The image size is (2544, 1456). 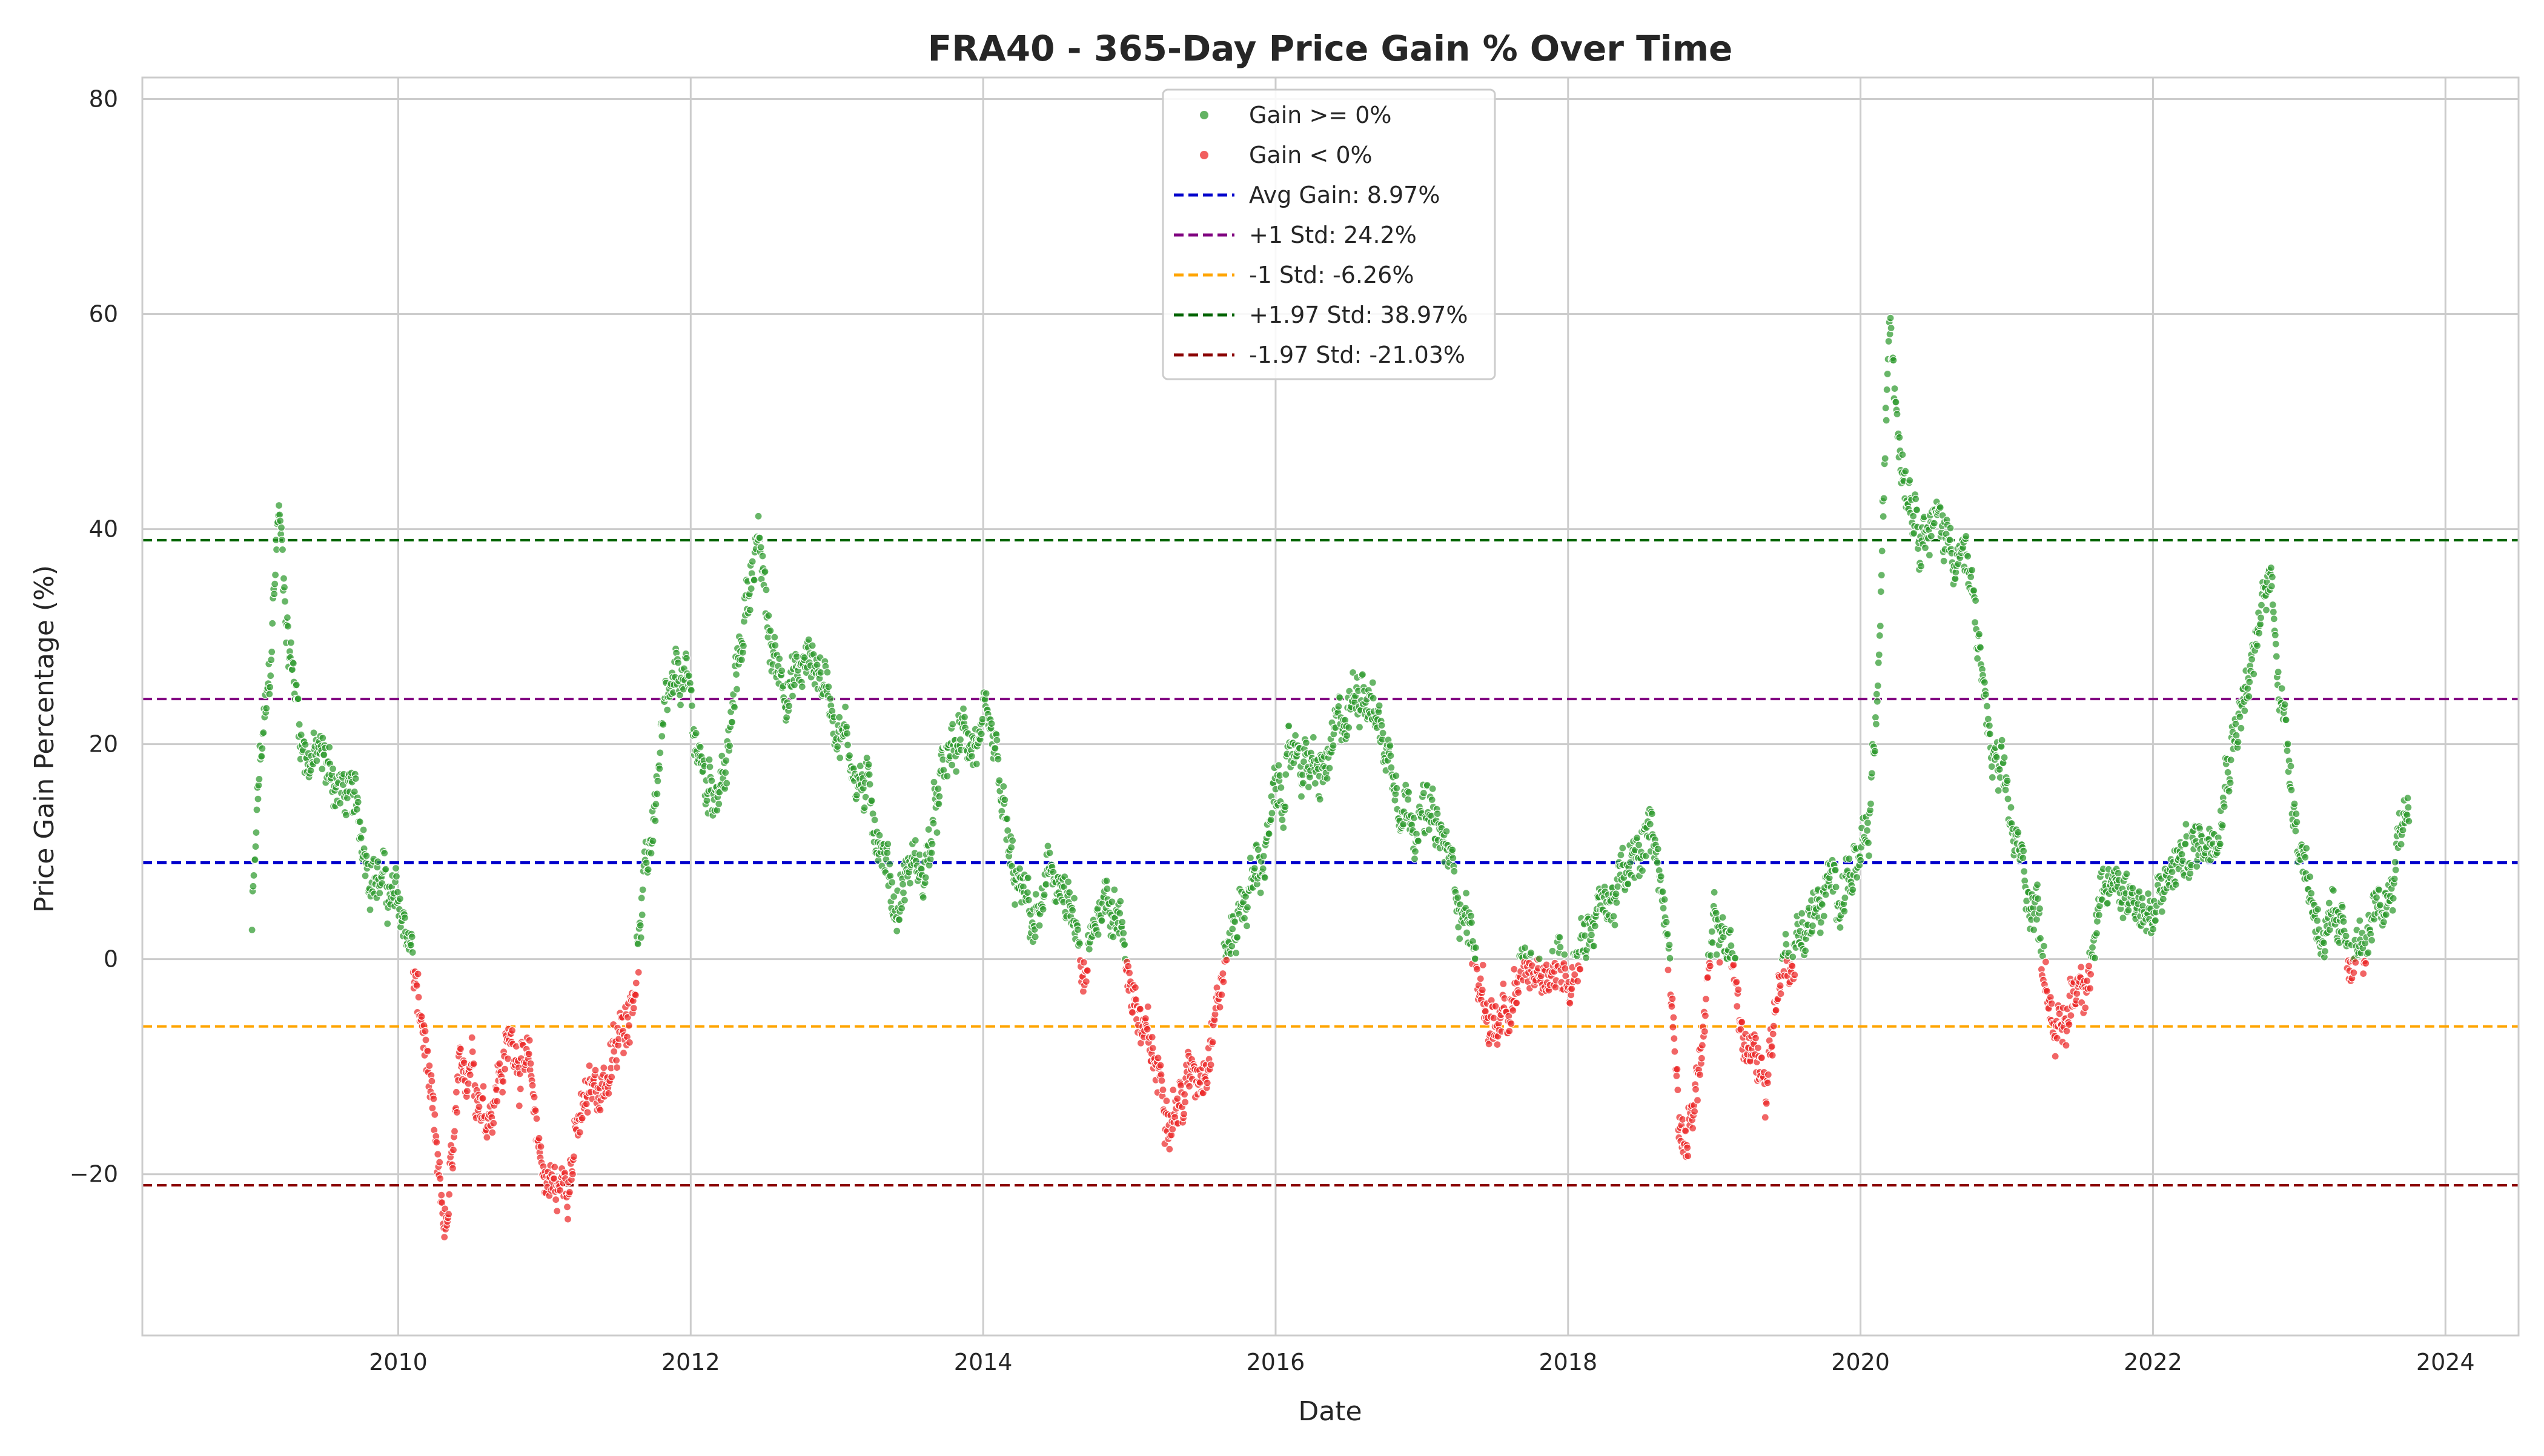 I want to click on legend-label: Avg Gain: 8.97%, so click(x=1345, y=195).